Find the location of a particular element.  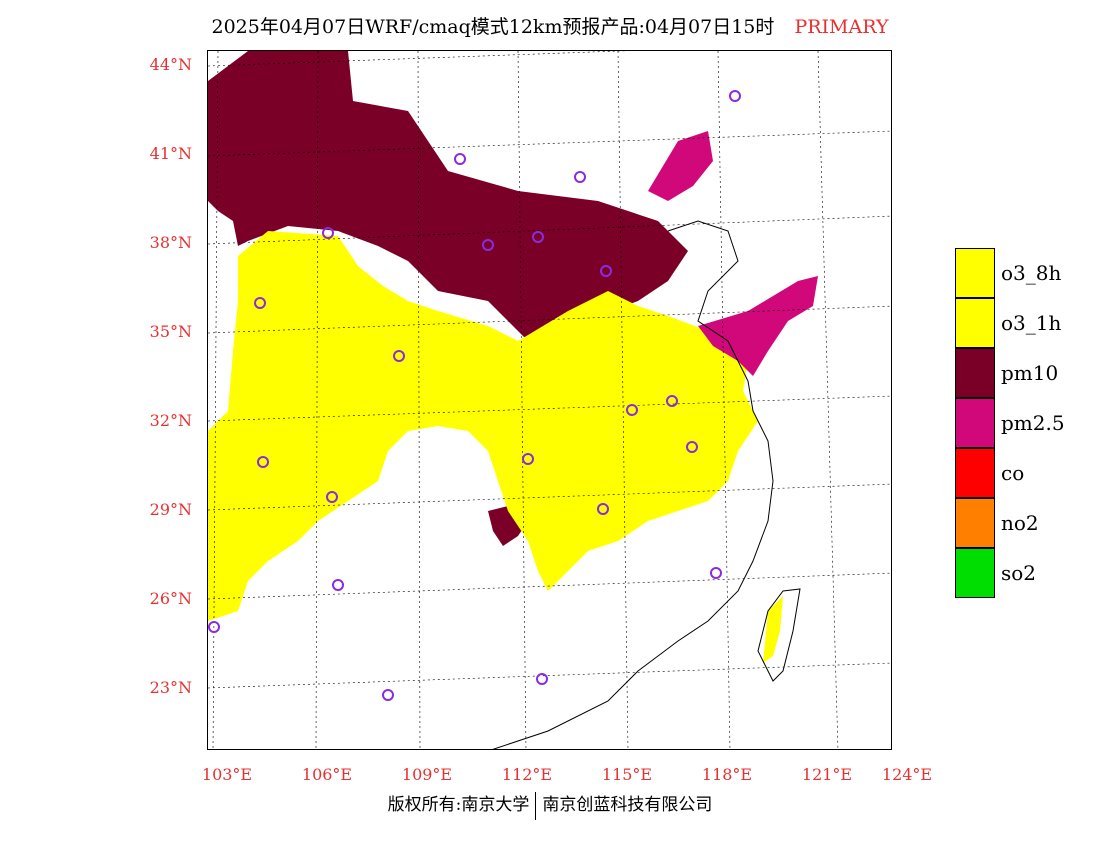

legend-item: co is located at coordinates (1010, 472).